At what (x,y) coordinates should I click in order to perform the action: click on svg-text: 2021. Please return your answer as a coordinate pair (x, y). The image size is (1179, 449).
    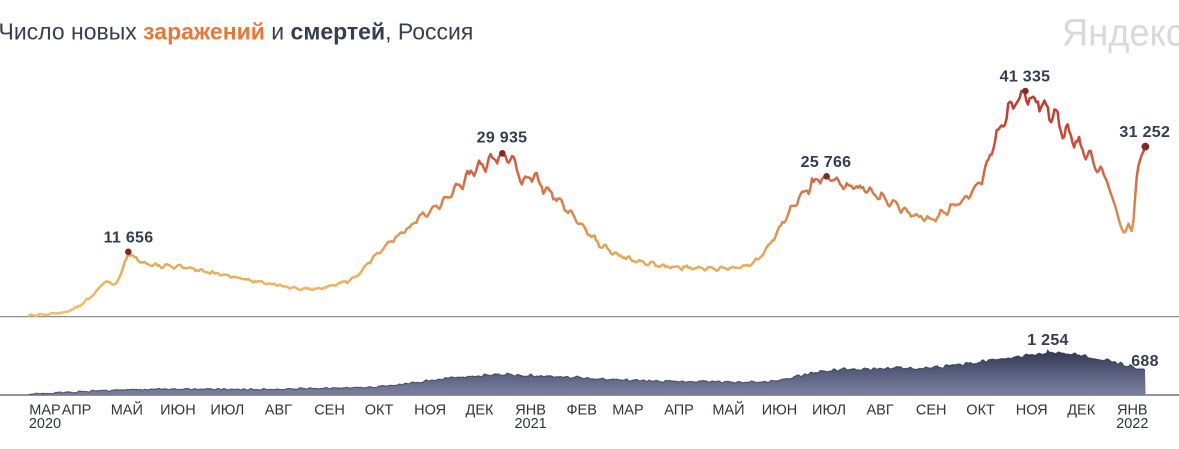
    Looking at the image, I should click on (530, 424).